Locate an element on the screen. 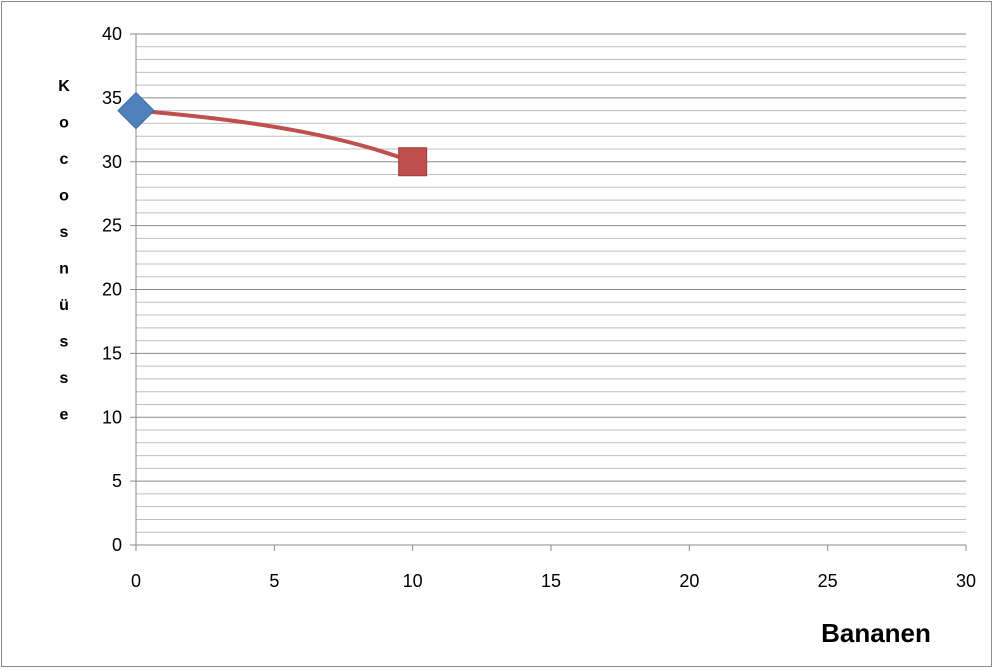  y-tick-label: 5 is located at coordinates (117, 481).